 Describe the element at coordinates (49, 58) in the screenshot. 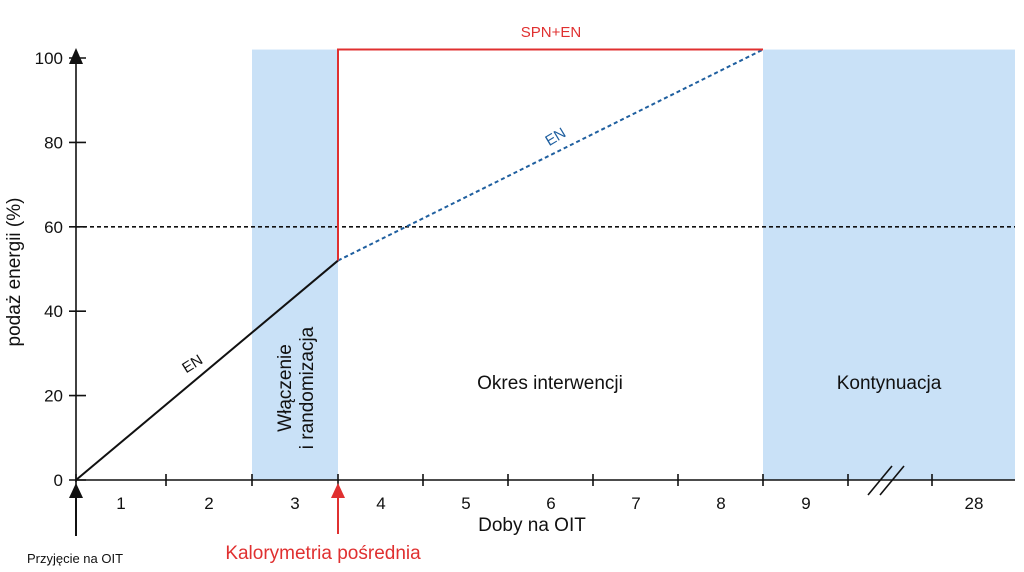

I see `y-tick-label-100: 100` at that location.